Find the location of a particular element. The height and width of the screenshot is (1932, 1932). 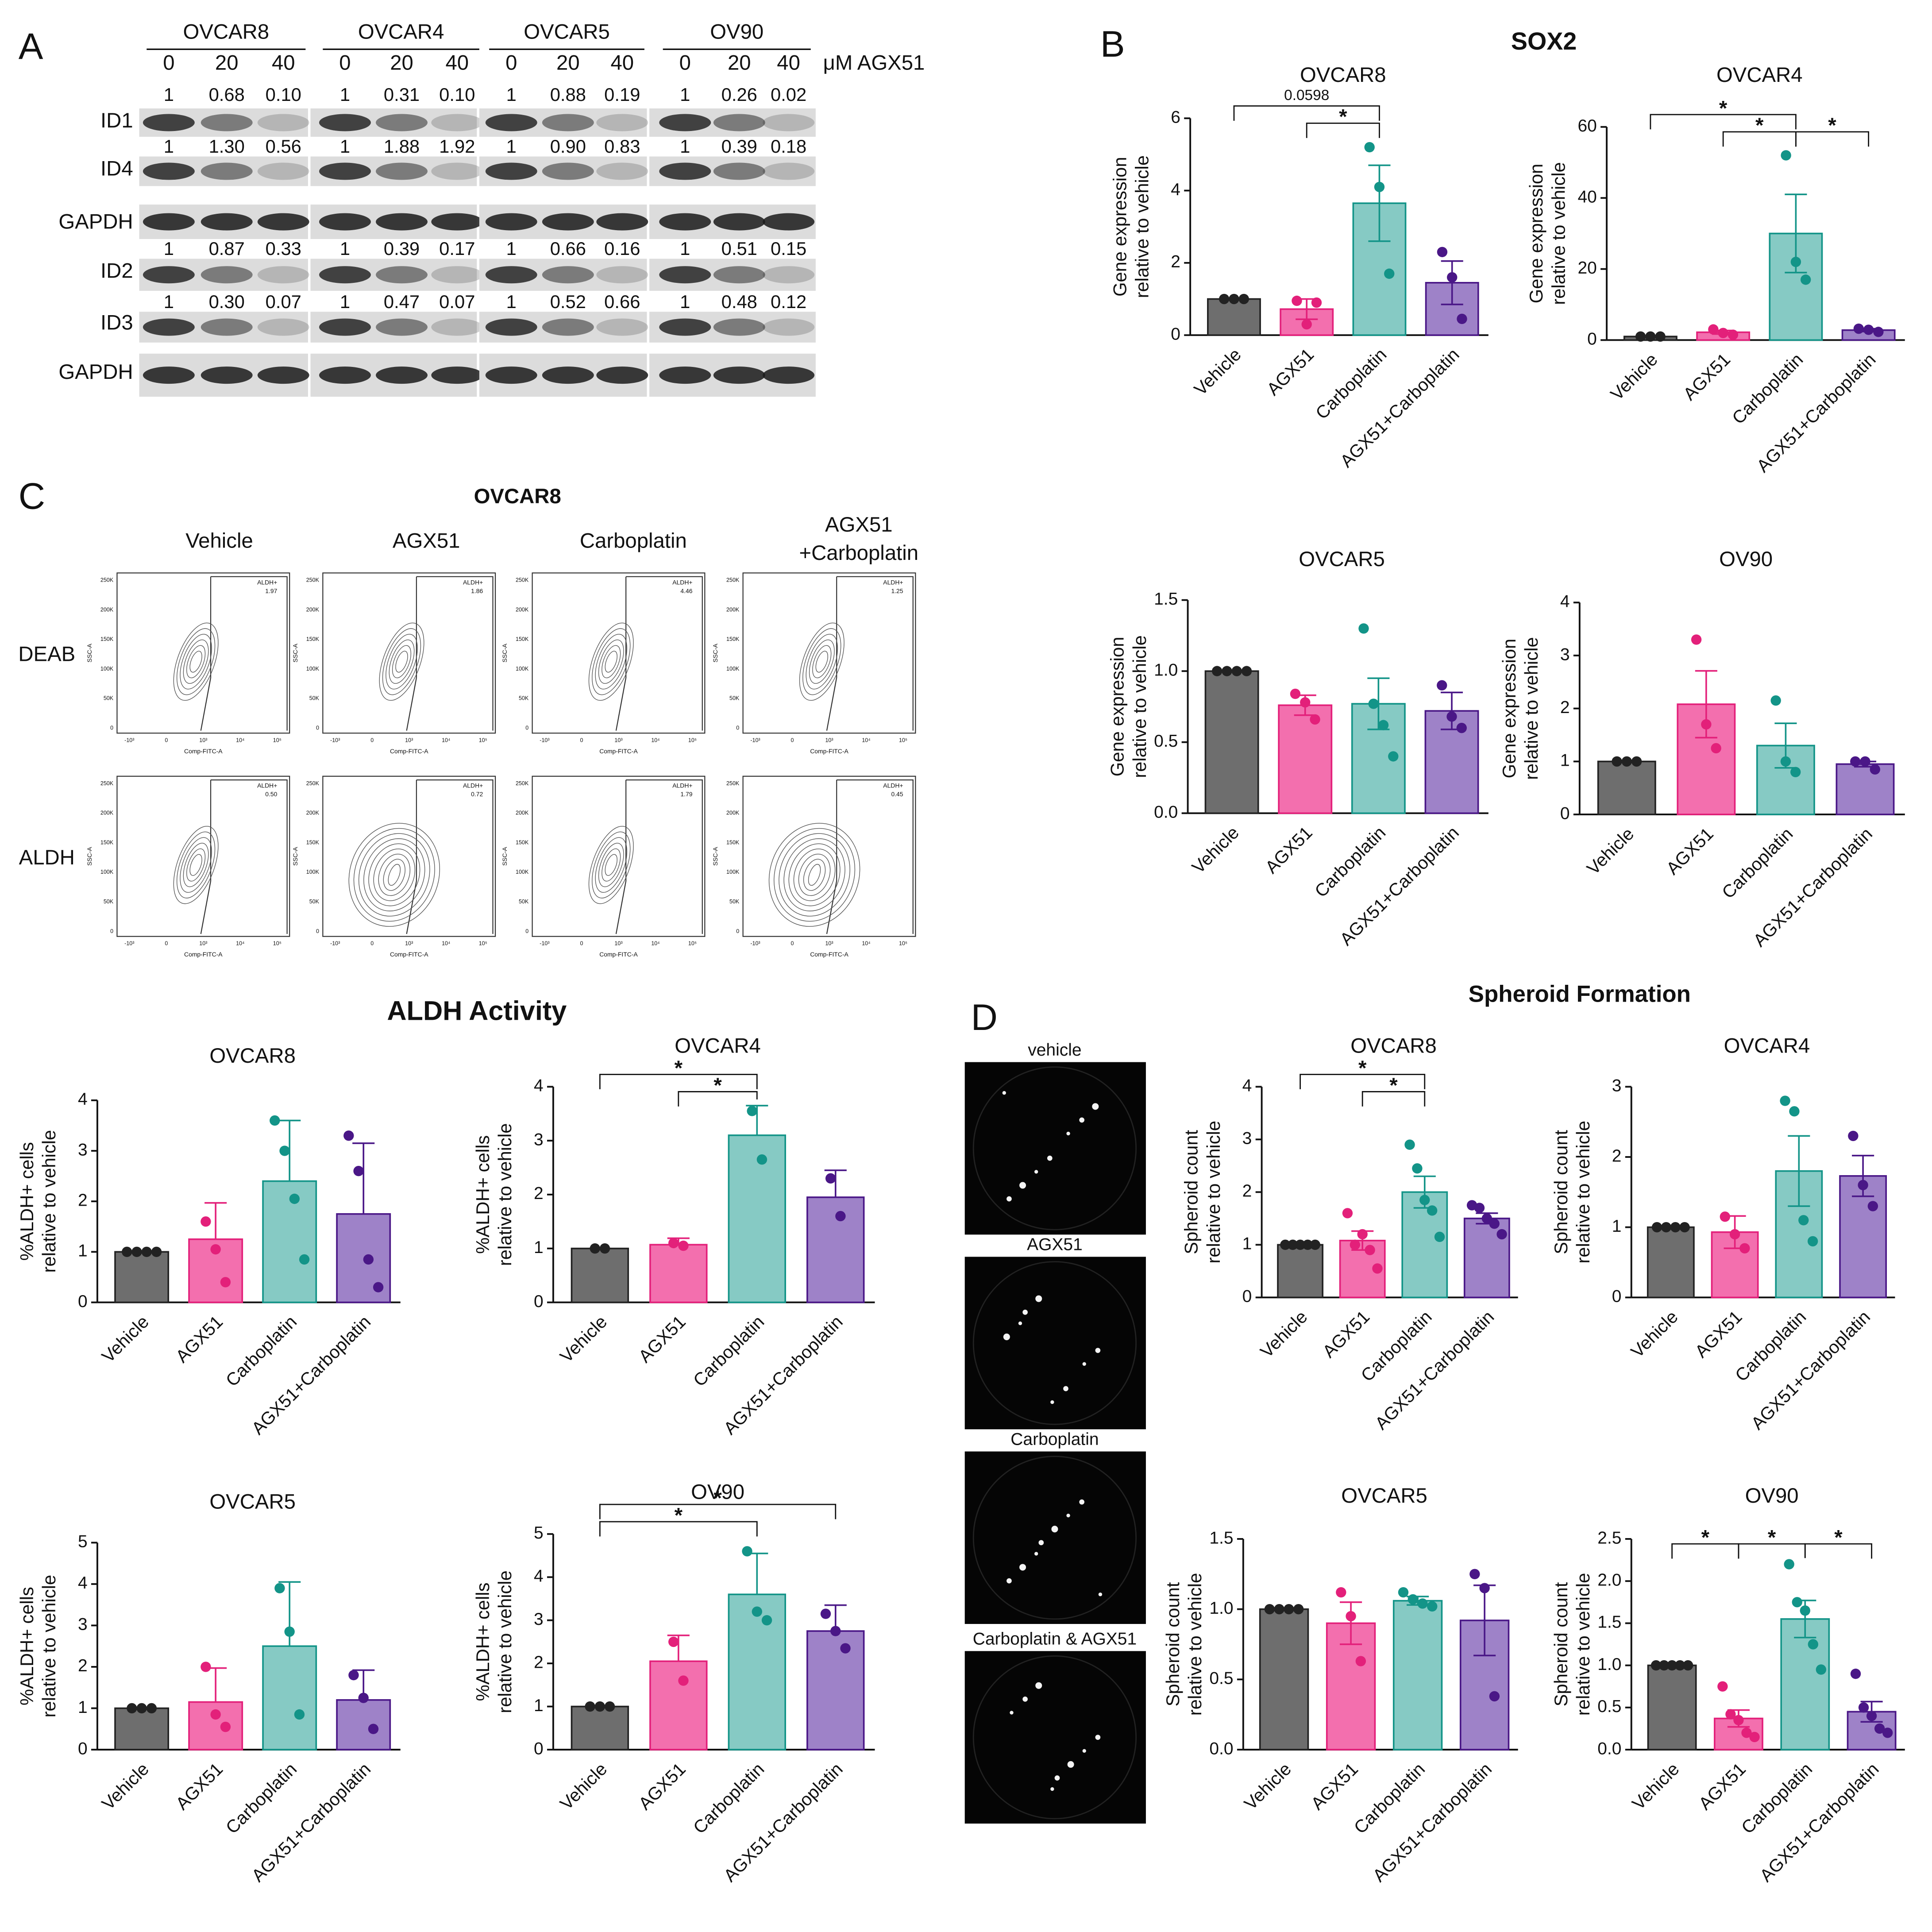

error-bar is located at coordinates (1452, 282).